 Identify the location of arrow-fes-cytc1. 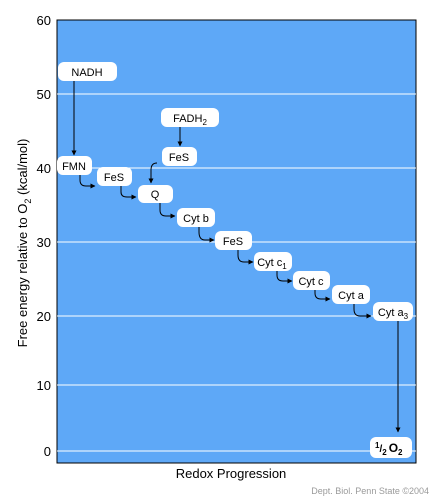
(245, 256).